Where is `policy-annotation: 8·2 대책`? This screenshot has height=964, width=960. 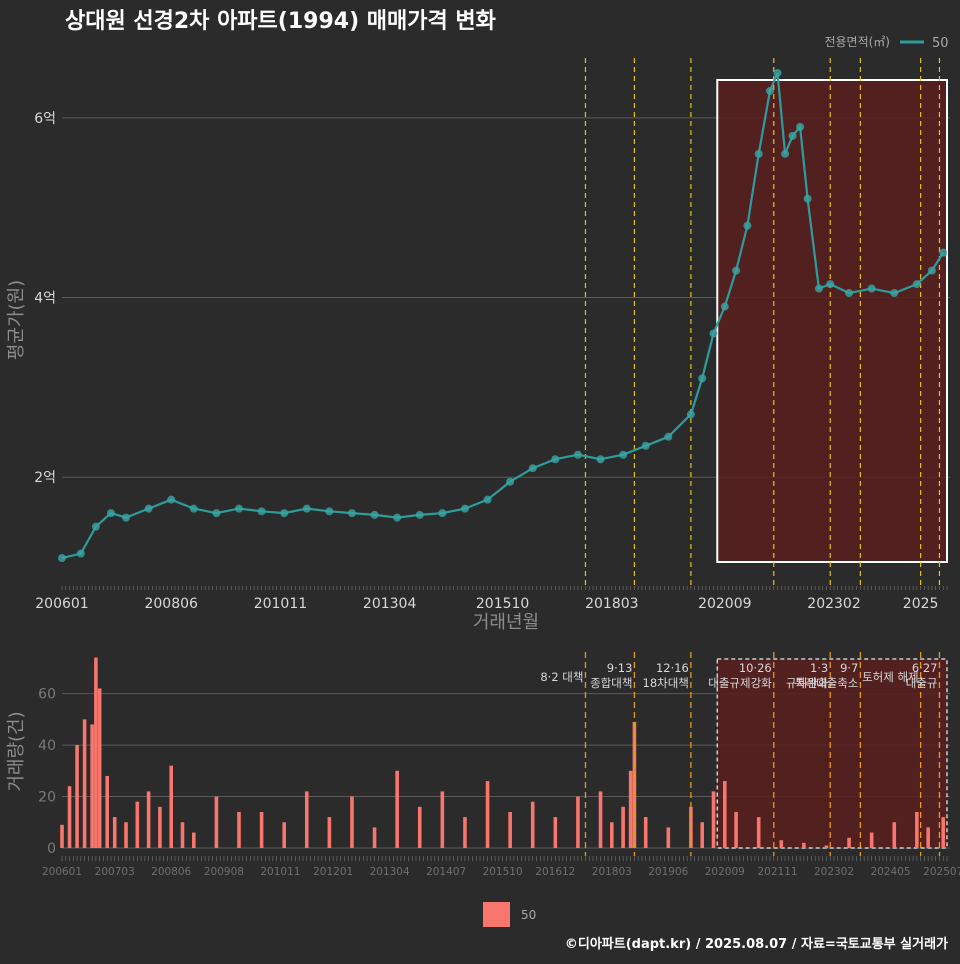
policy-annotation: 8·2 대책 is located at coordinates (561, 677).